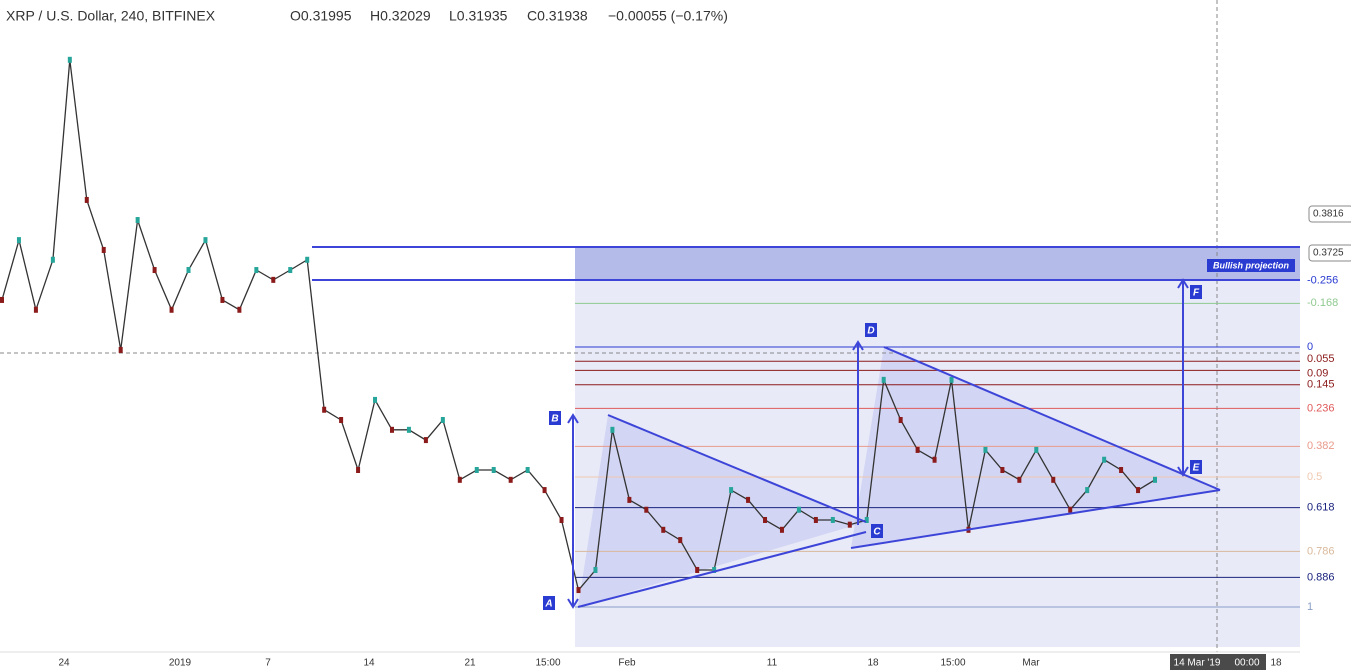 The width and height of the screenshot is (1351, 670). I want to click on fib-label: 0, so click(1310, 347).